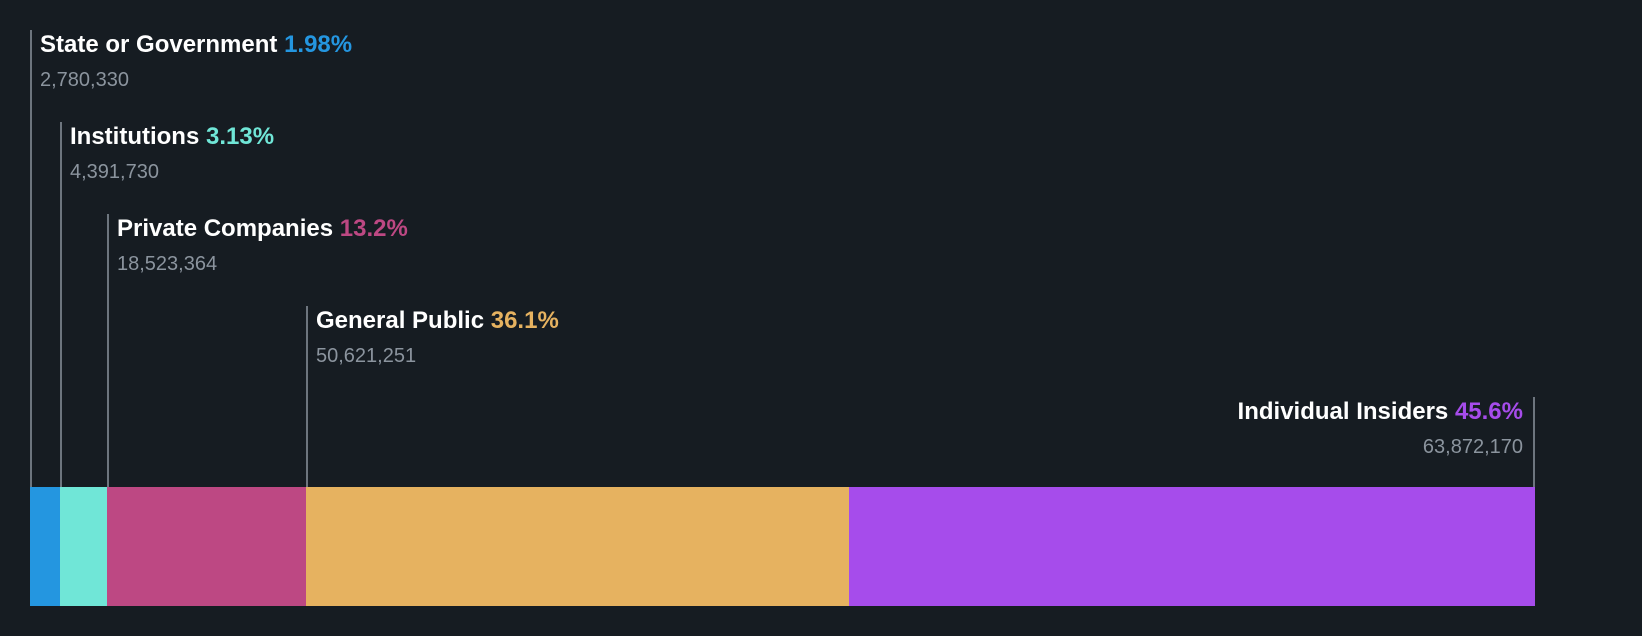 The image size is (1642, 636). What do you see at coordinates (1192, 546) in the screenshot?
I see `bar-segment-individual-insiders` at bounding box center [1192, 546].